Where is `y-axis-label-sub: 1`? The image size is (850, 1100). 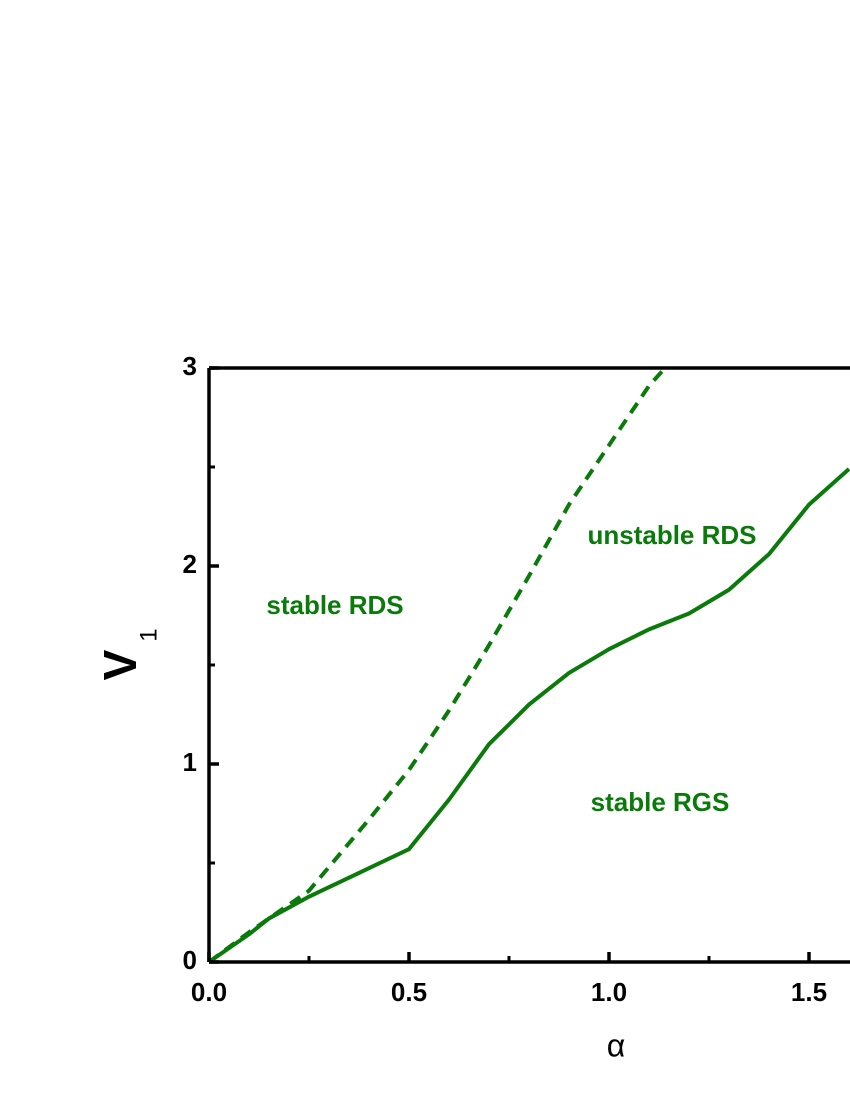 y-axis-label-sub: 1 is located at coordinates (148, 634).